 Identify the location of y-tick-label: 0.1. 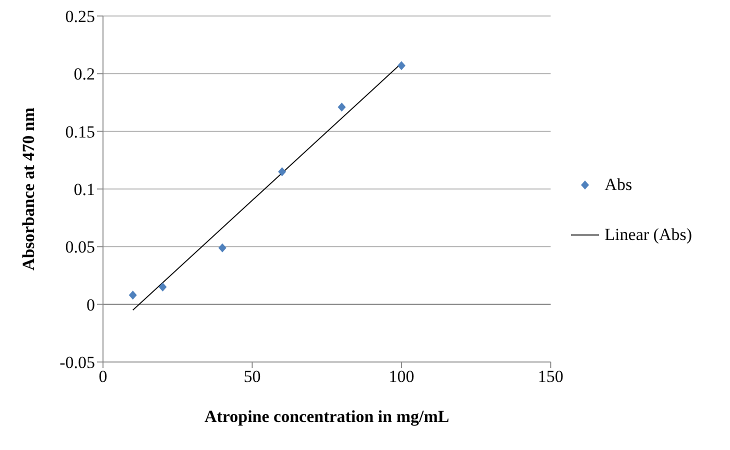
(84, 190).